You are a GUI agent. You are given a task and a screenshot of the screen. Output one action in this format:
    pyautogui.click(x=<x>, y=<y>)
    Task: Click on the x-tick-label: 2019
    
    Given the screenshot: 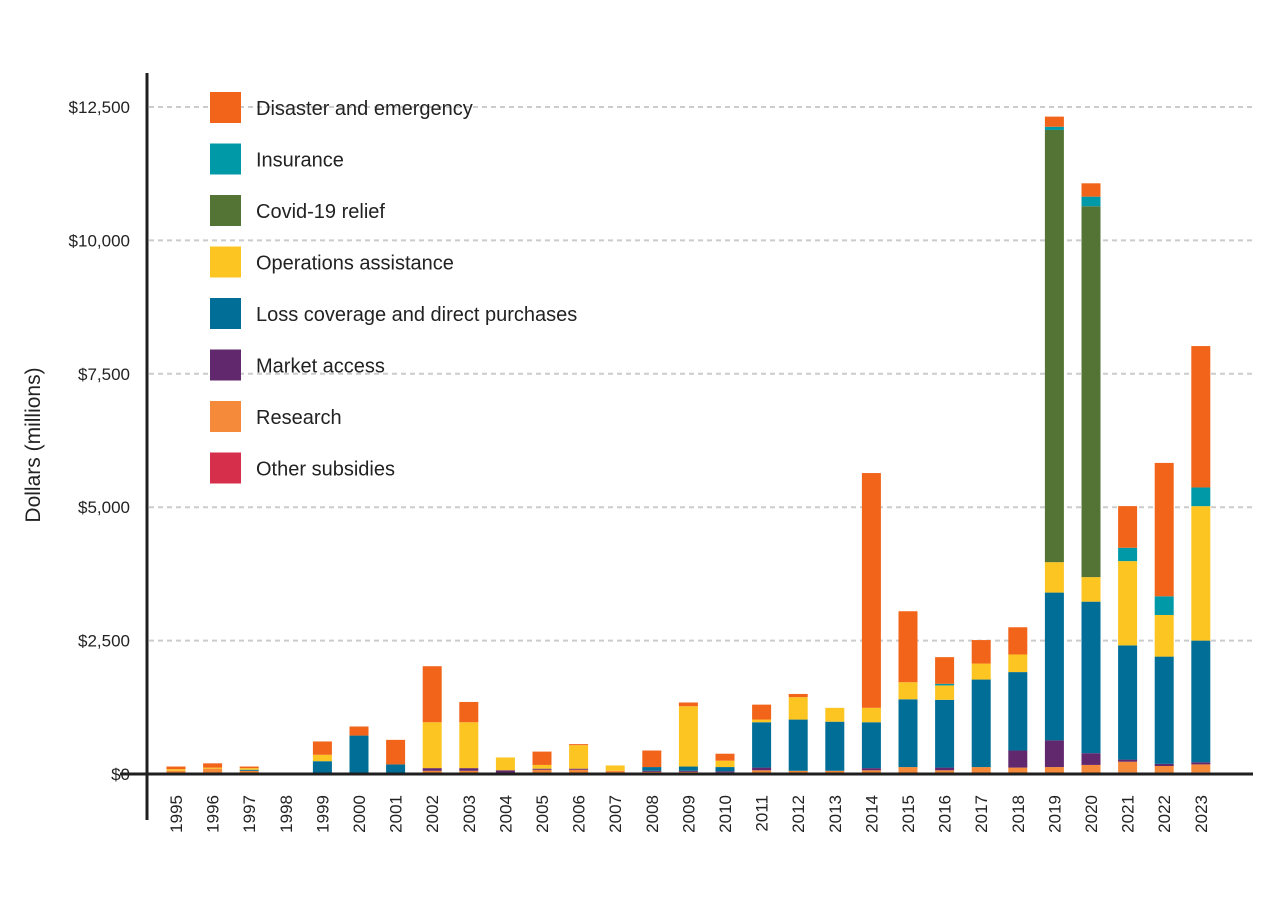 What is the action you would take?
    pyautogui.click(x=1054, y=814)
    